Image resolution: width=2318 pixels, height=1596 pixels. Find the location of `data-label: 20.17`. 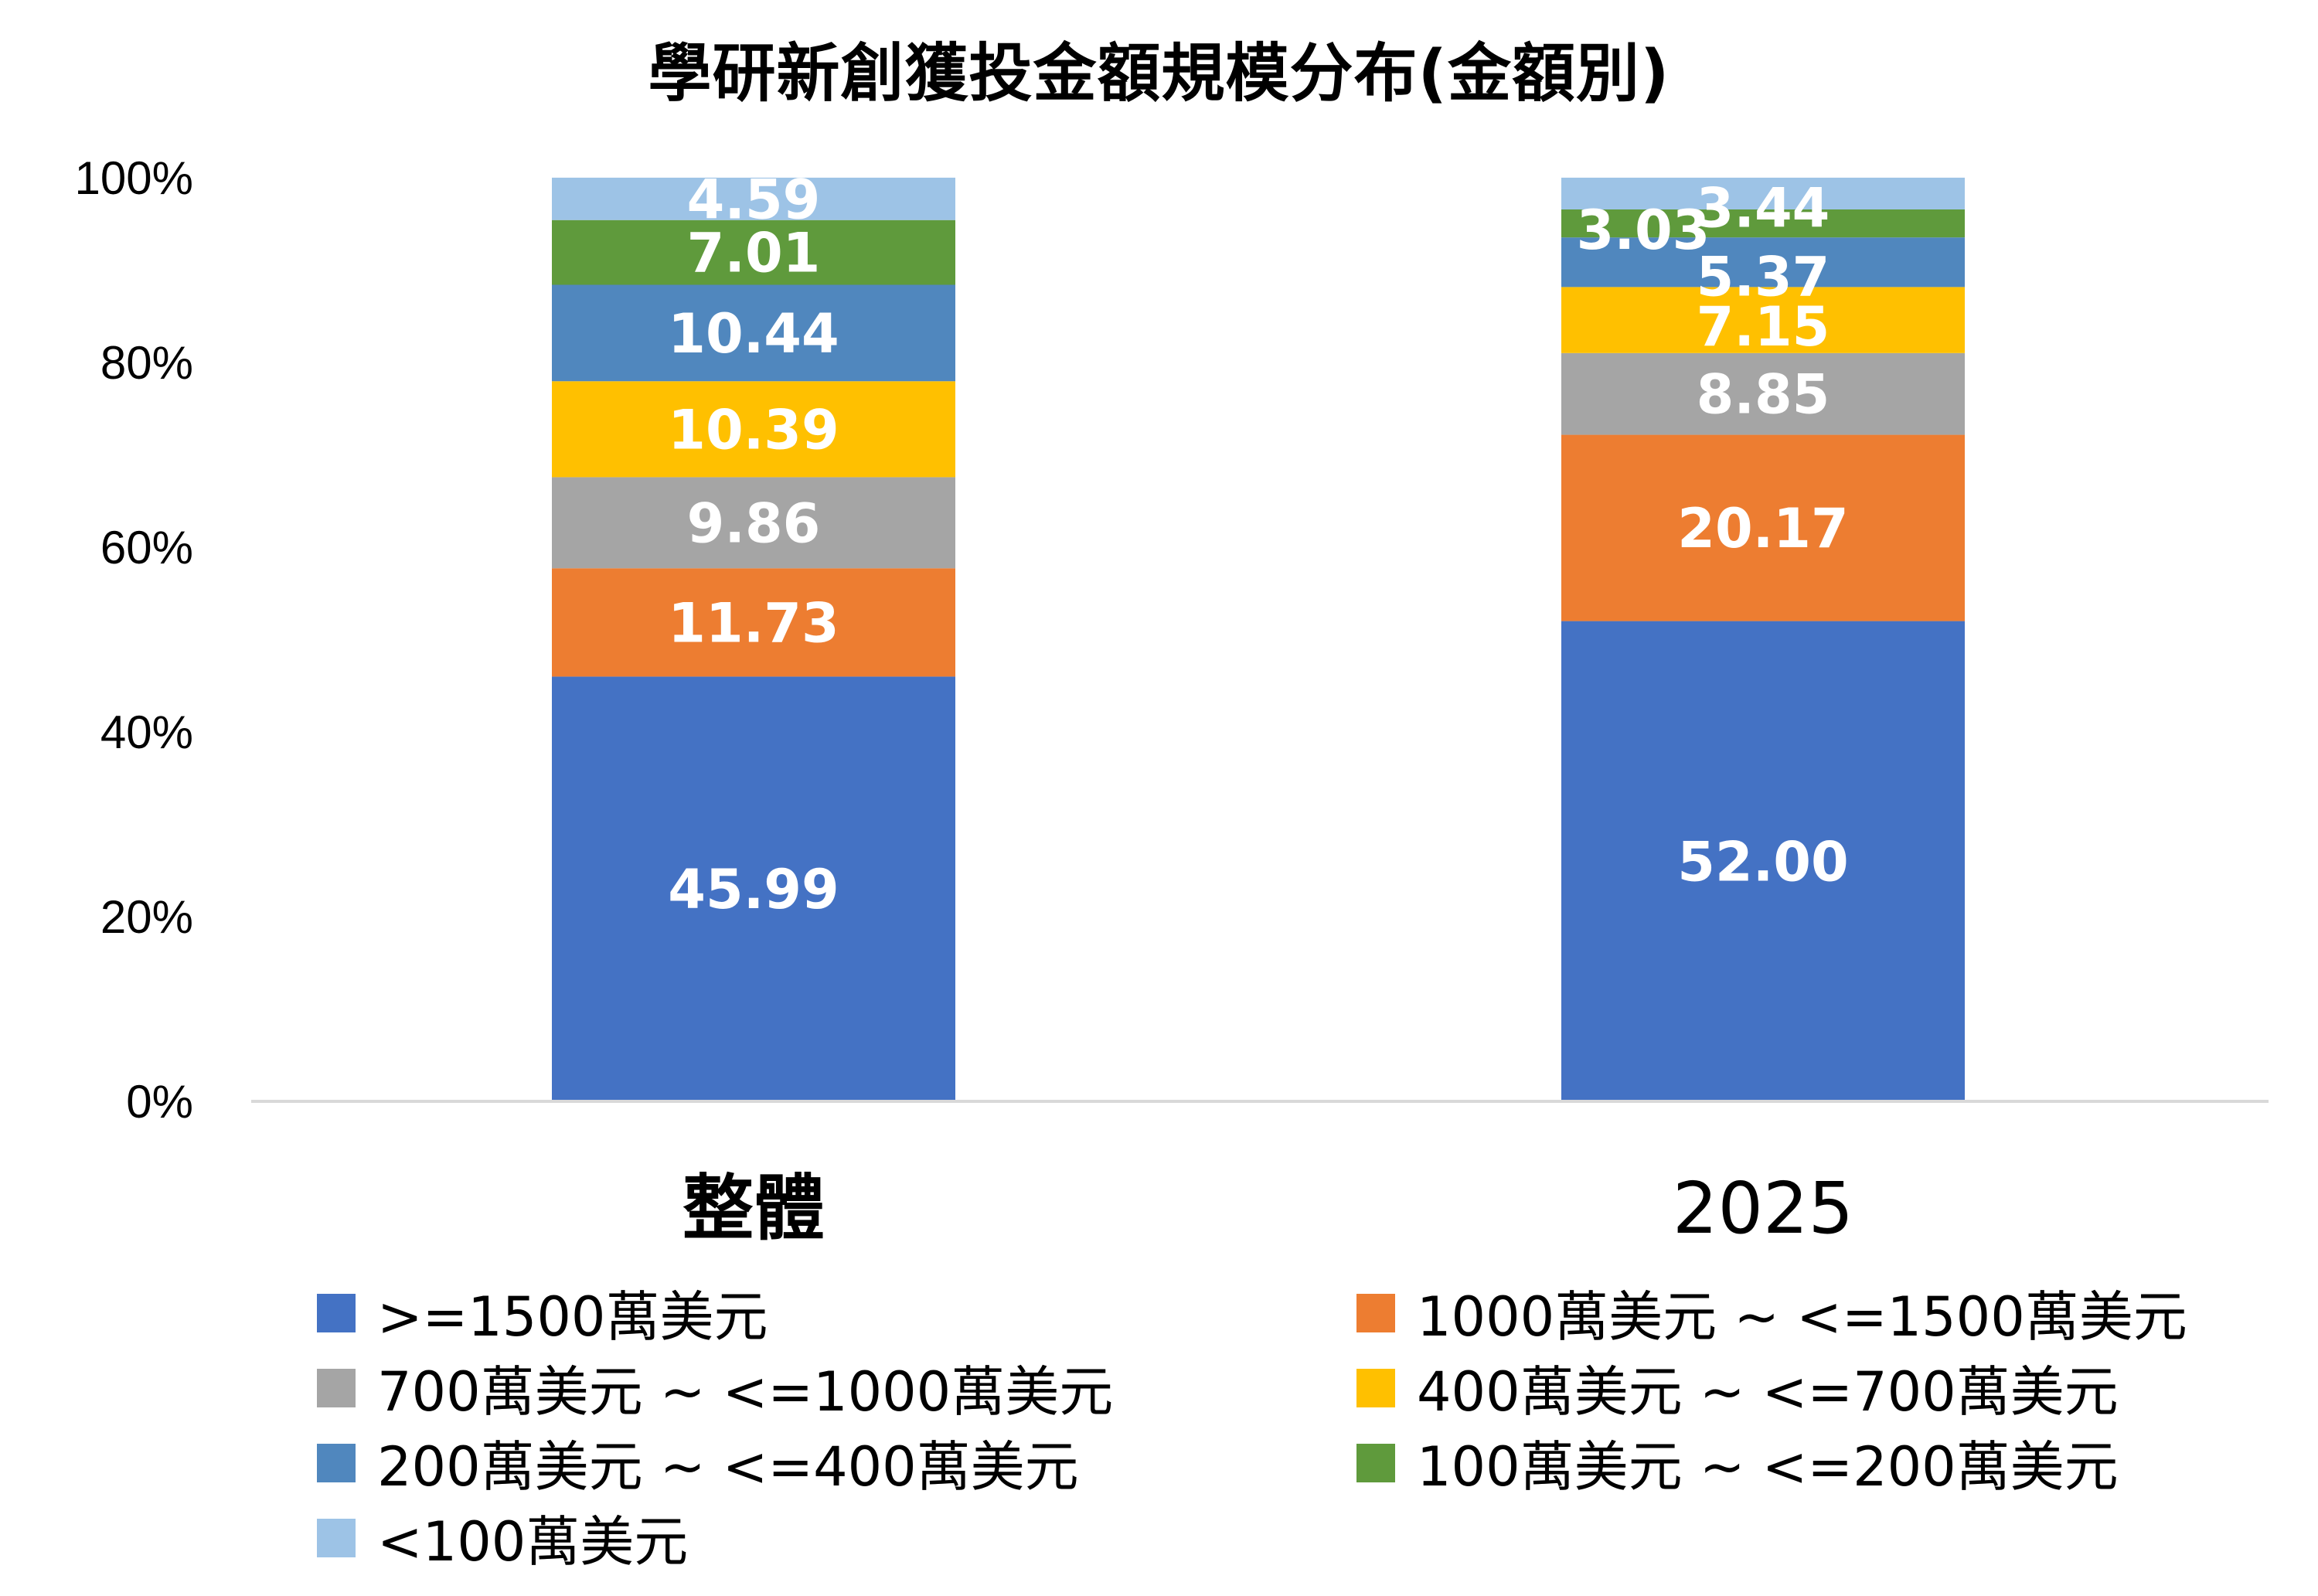

data-label: 20.17 is located at coordinates (1762, 528).